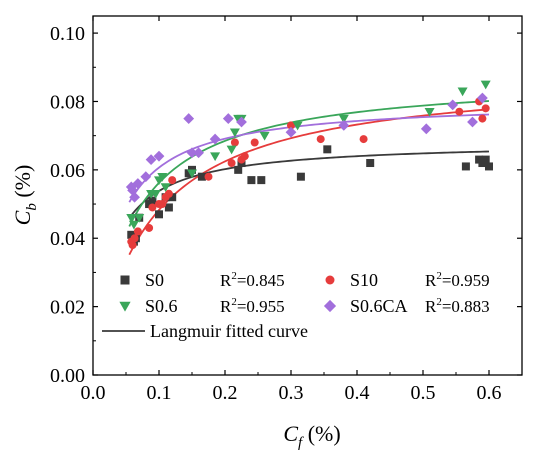 The width and height of the screenshot is (550, 453). What do you see at coordinates (67, 34) in the screenshot?
I see `y-tick-label: 0.10` at bounding box center [67, 34].